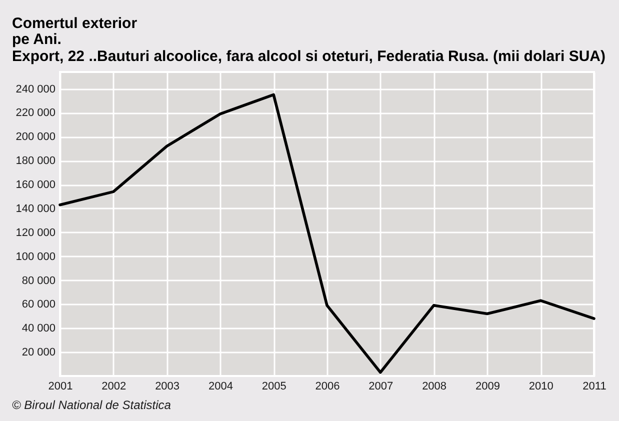 The width and height of the screenshot is (619, 421). I want to click on x-tick-label: 2002, so click(114, 386).